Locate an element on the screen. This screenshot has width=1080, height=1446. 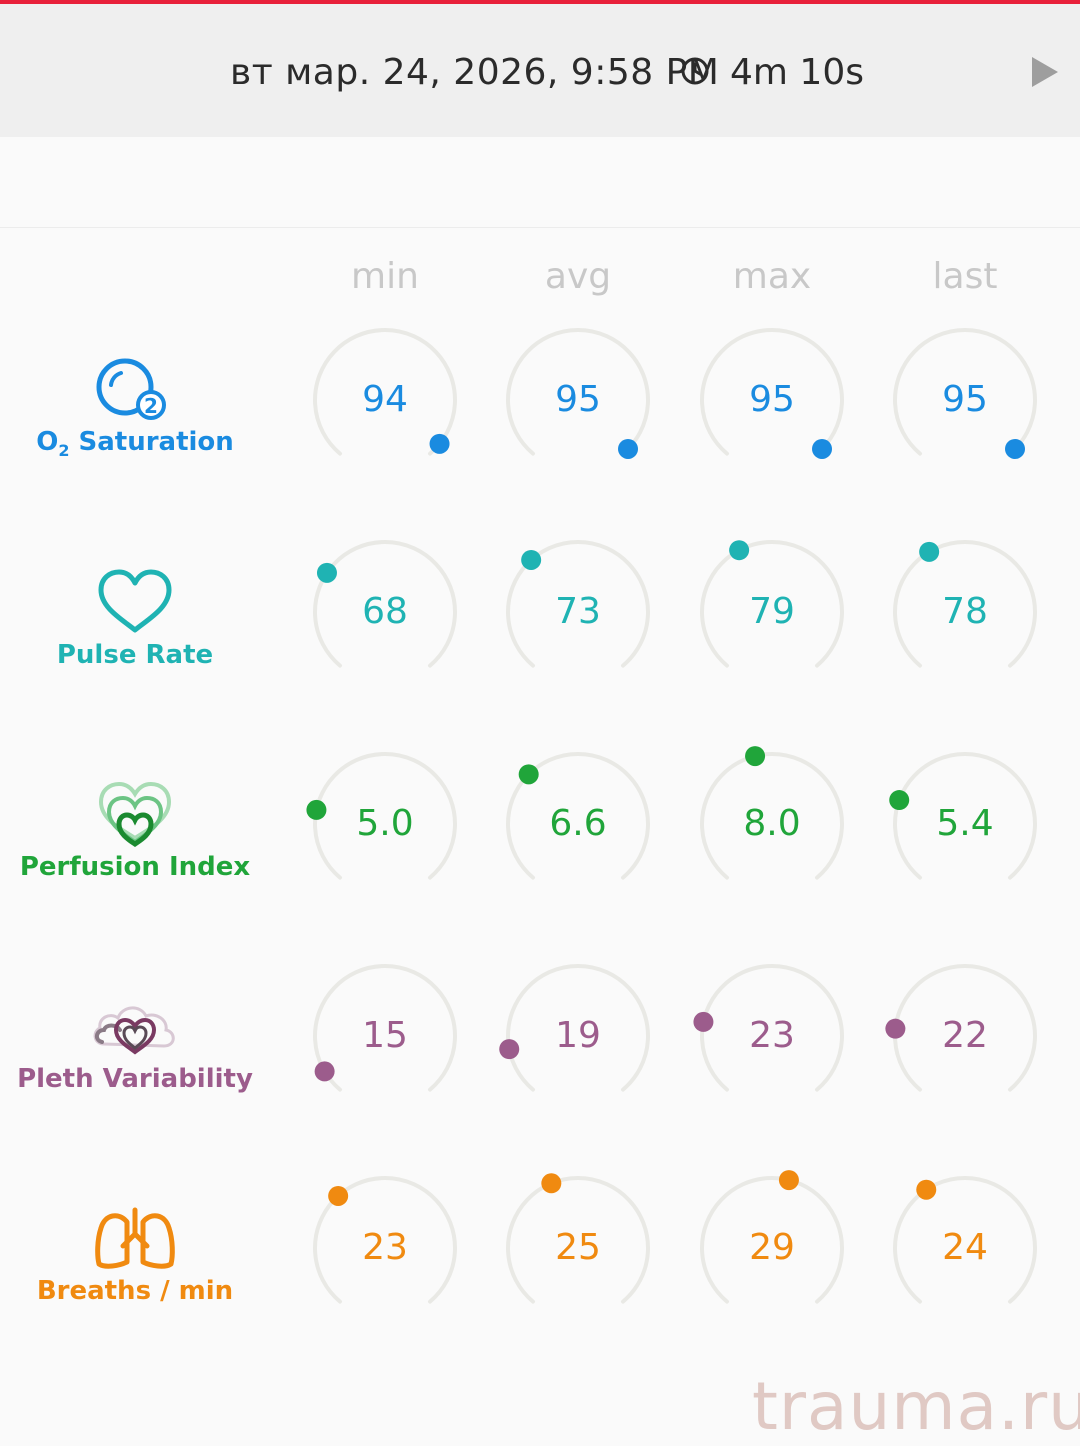
metric-pleth-variability: Pleth Variability is located at coordinates (135, 1043).